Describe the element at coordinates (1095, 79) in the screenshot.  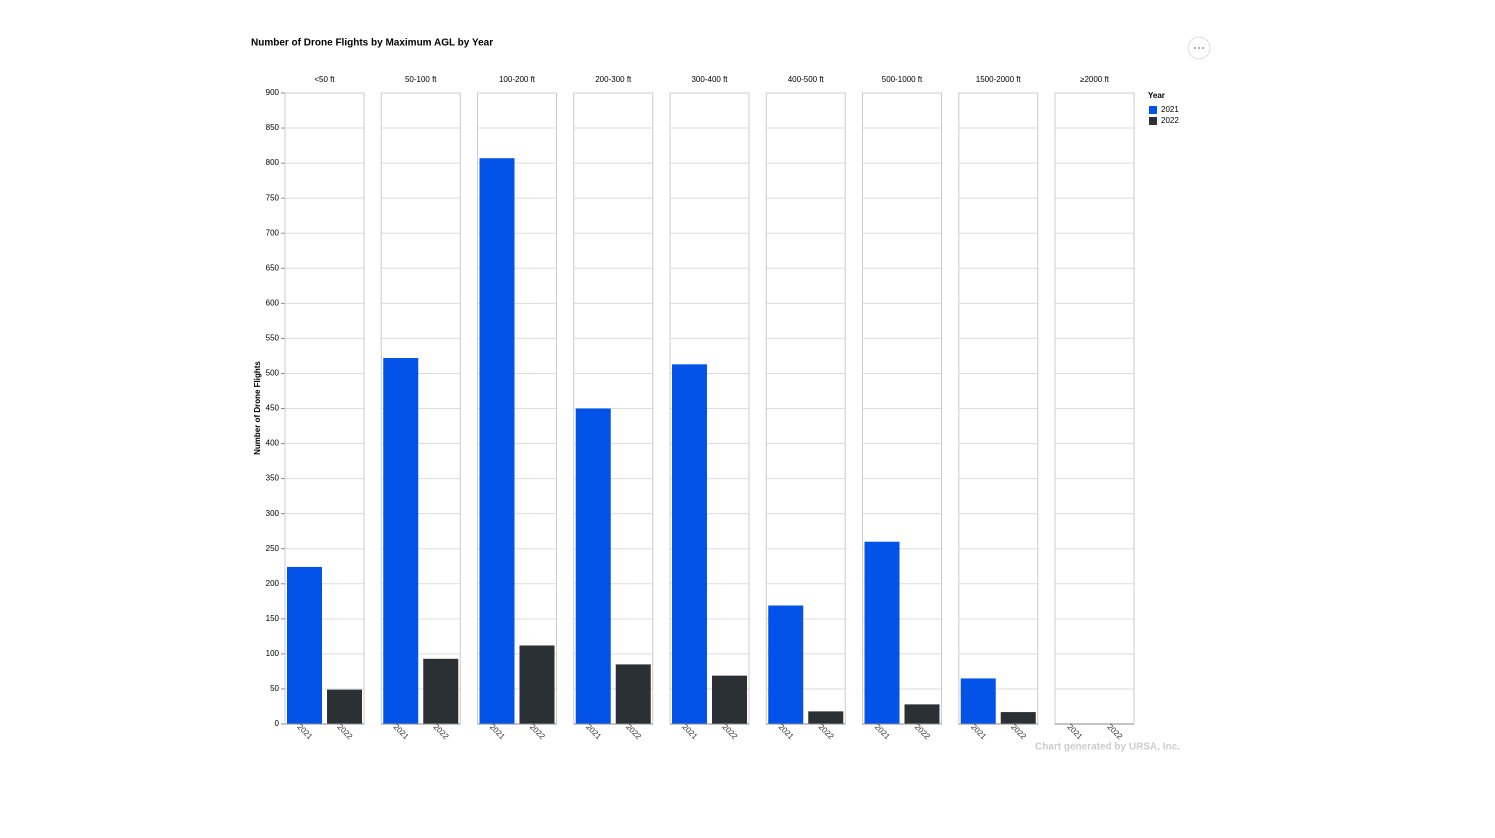
I see `facet-label: ≥2000 ft` at that location.